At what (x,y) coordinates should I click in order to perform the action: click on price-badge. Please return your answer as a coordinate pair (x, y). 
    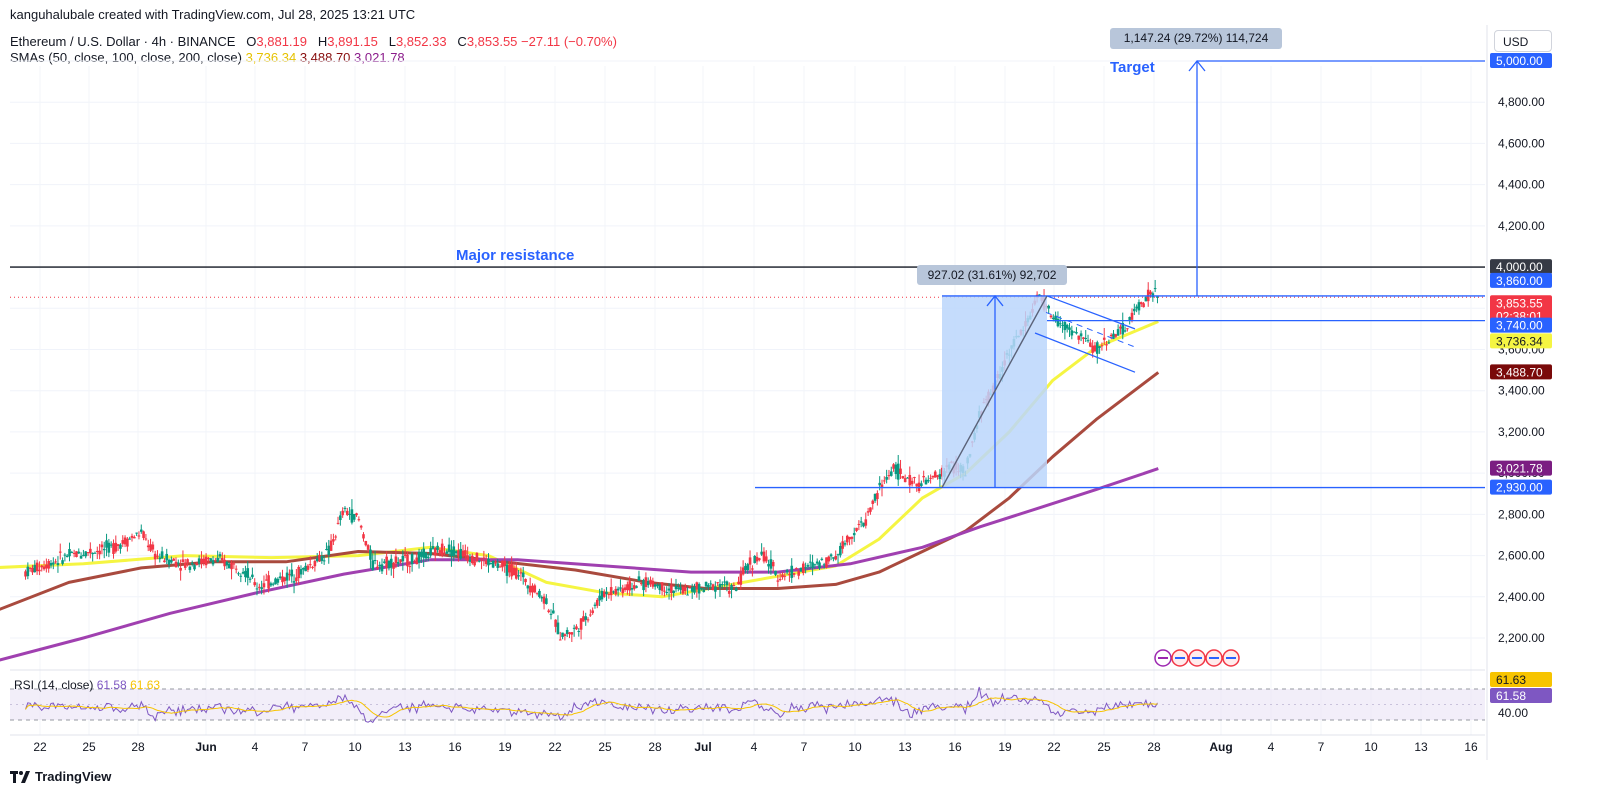
    Looking at the image, I should click on (1521, 325).